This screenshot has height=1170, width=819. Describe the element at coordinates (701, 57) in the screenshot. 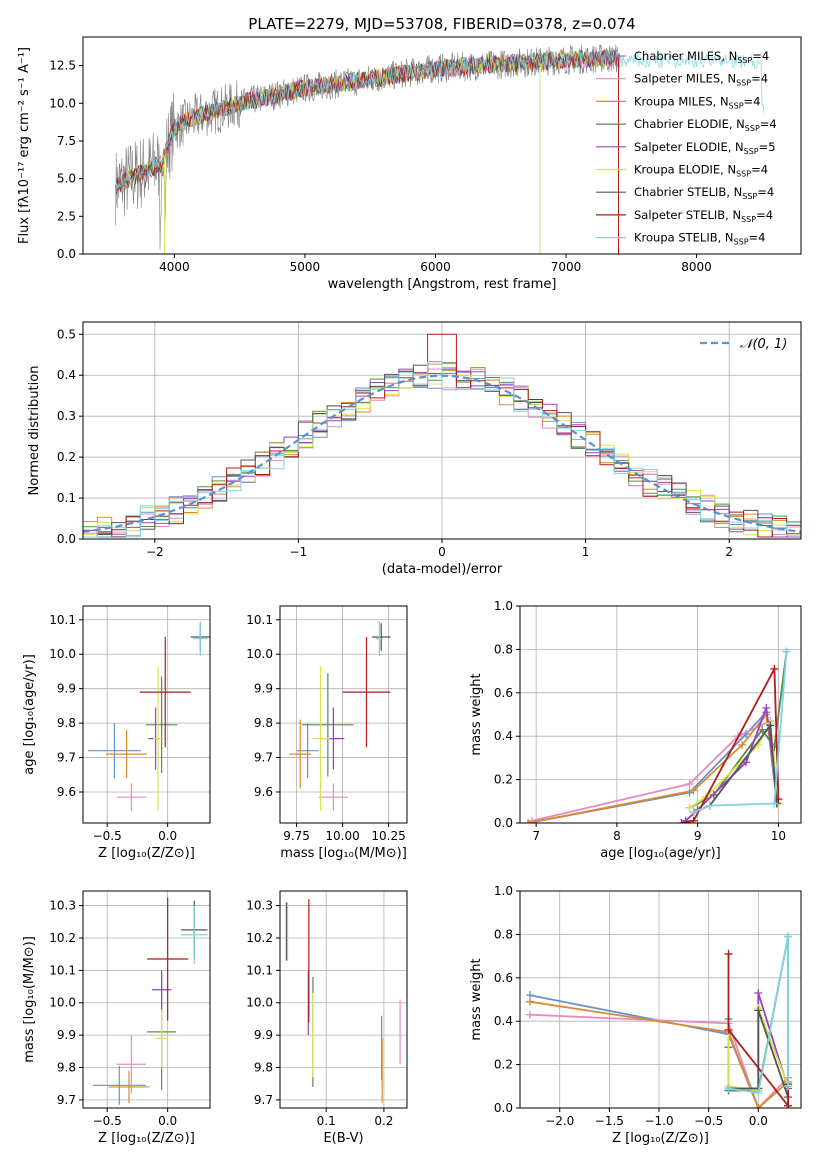

I see `legend-entry: Chabrier MILES, NSSP=4` at that location.